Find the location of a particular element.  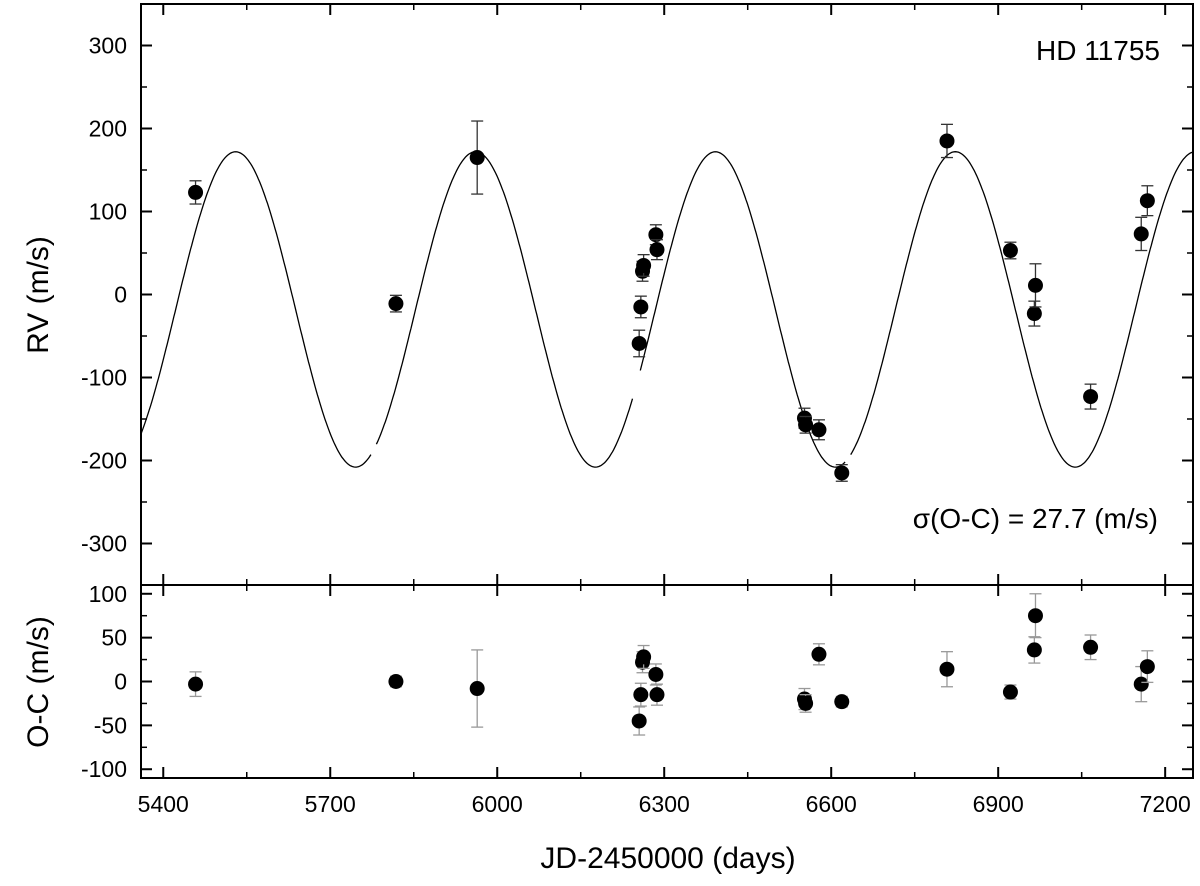

residual-ytick-label: -50 is located at coordinates (110, 725).